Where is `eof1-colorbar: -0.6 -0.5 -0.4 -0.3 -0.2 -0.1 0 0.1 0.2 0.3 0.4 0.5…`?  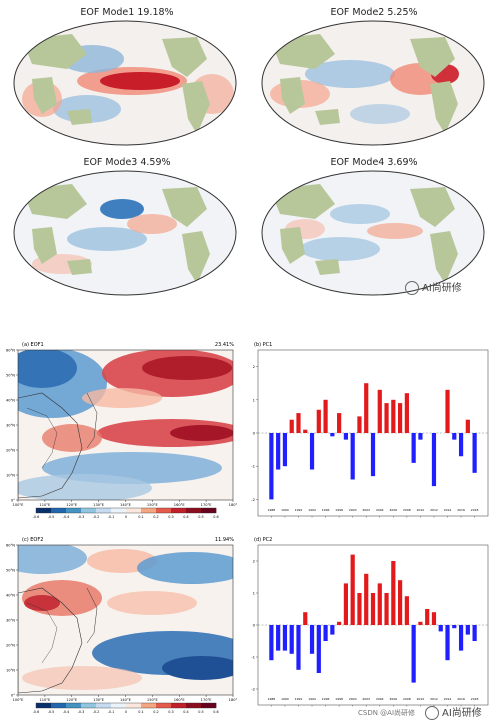 eof1-colorbar: -0.6 -0.5 -0.4 -0.3 -0.2 -0.1 0 0.1 0.2 0.3 0.4 0.5… is located at coordinates (126, 513).